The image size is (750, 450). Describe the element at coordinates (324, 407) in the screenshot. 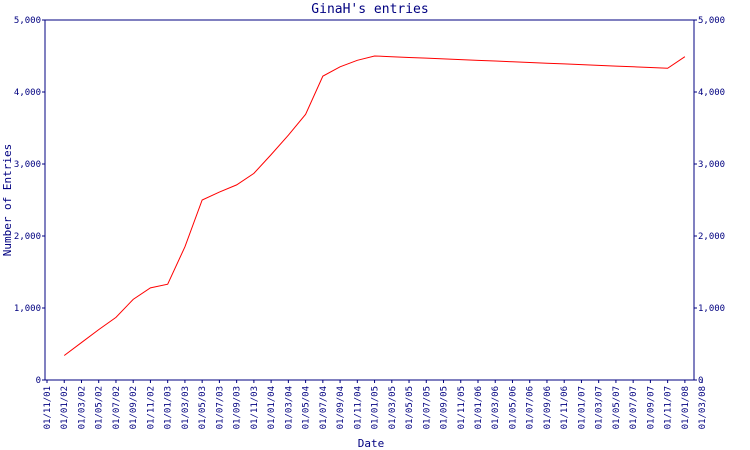

I see `x-tick-label: 01/07/04` at that location.